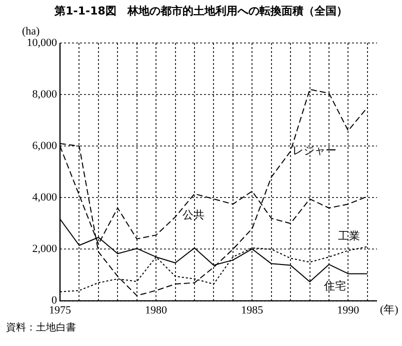  Describe the element at coordinates (193, 215) in the screenshot. I see `series-label: 公共` at that location.